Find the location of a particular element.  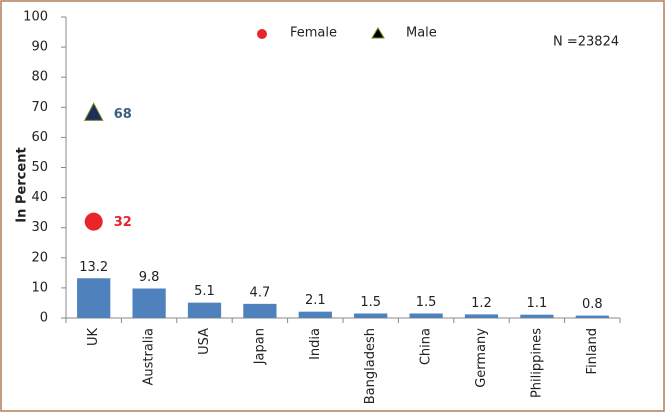

y-tick-label: 100 is located at coordinates (35, 17).